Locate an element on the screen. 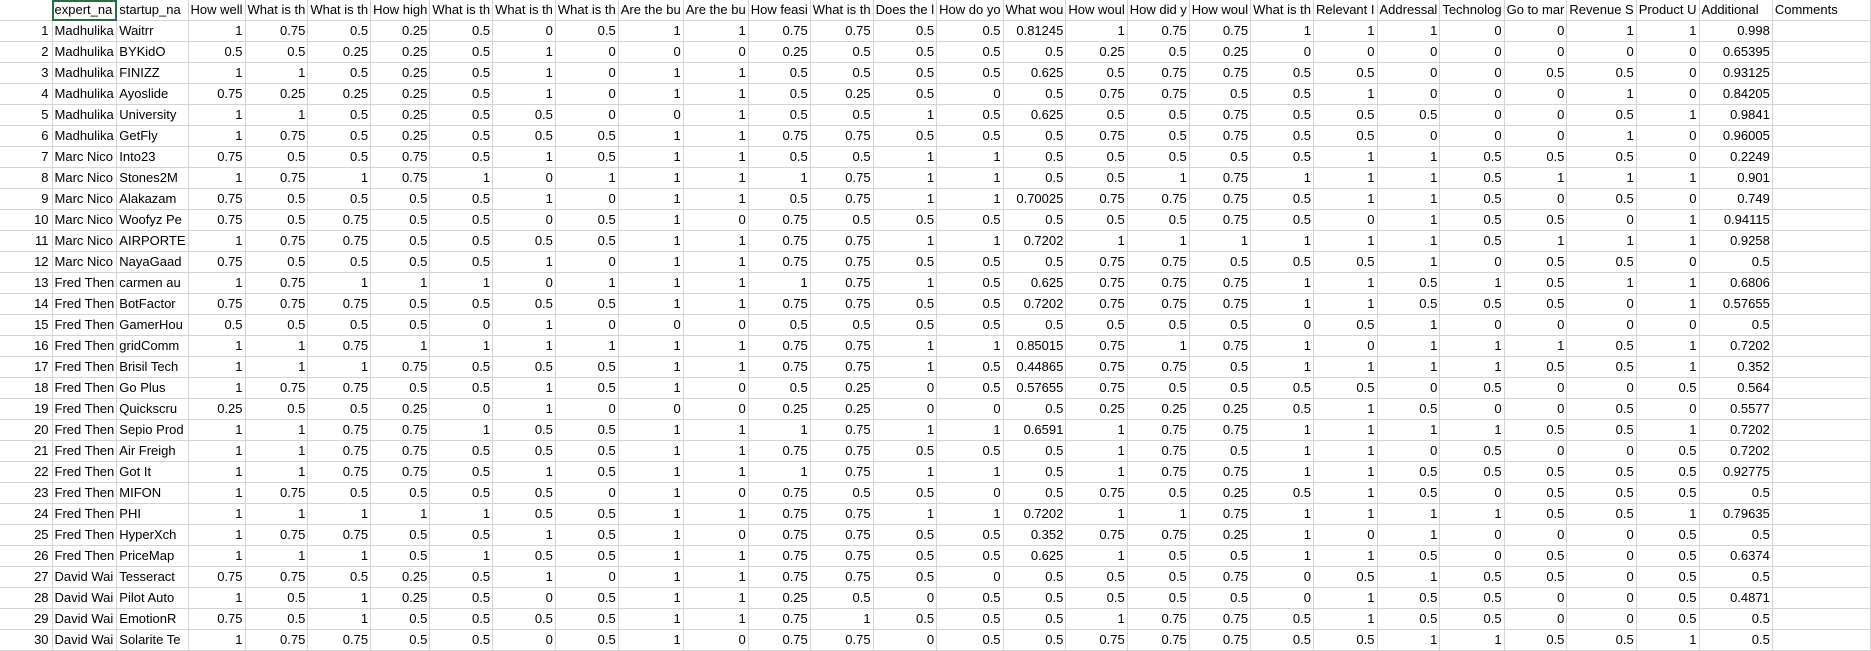 The width and height of the screenshot is (1871, 651). value-cell: 0.625 is located at coordinates (1035, 283).